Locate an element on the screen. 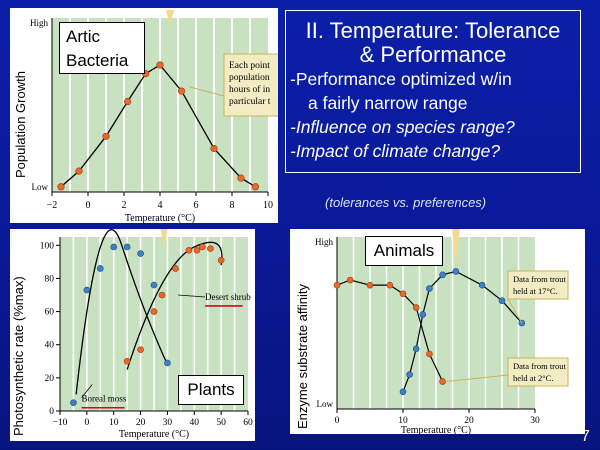  bacteria-x-tick-label: 10 is located at coordinates (268, 205).